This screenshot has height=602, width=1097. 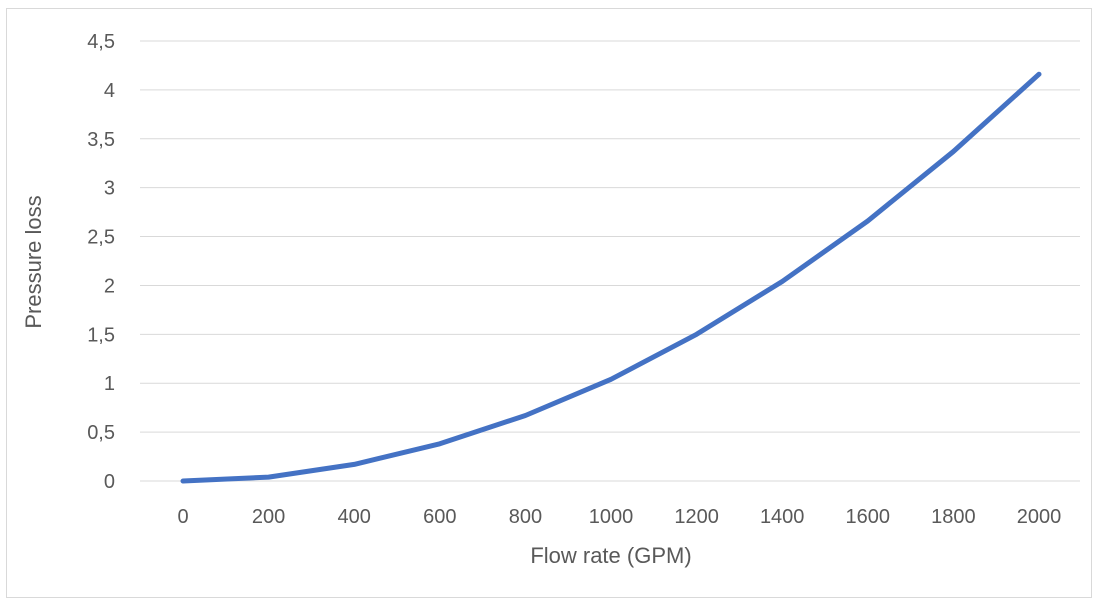 What do you see at coordinates (610, 555) in the screenshot?
I see `x-axis-title: Flow rate (GPM)` at bounding box center [610, 555].